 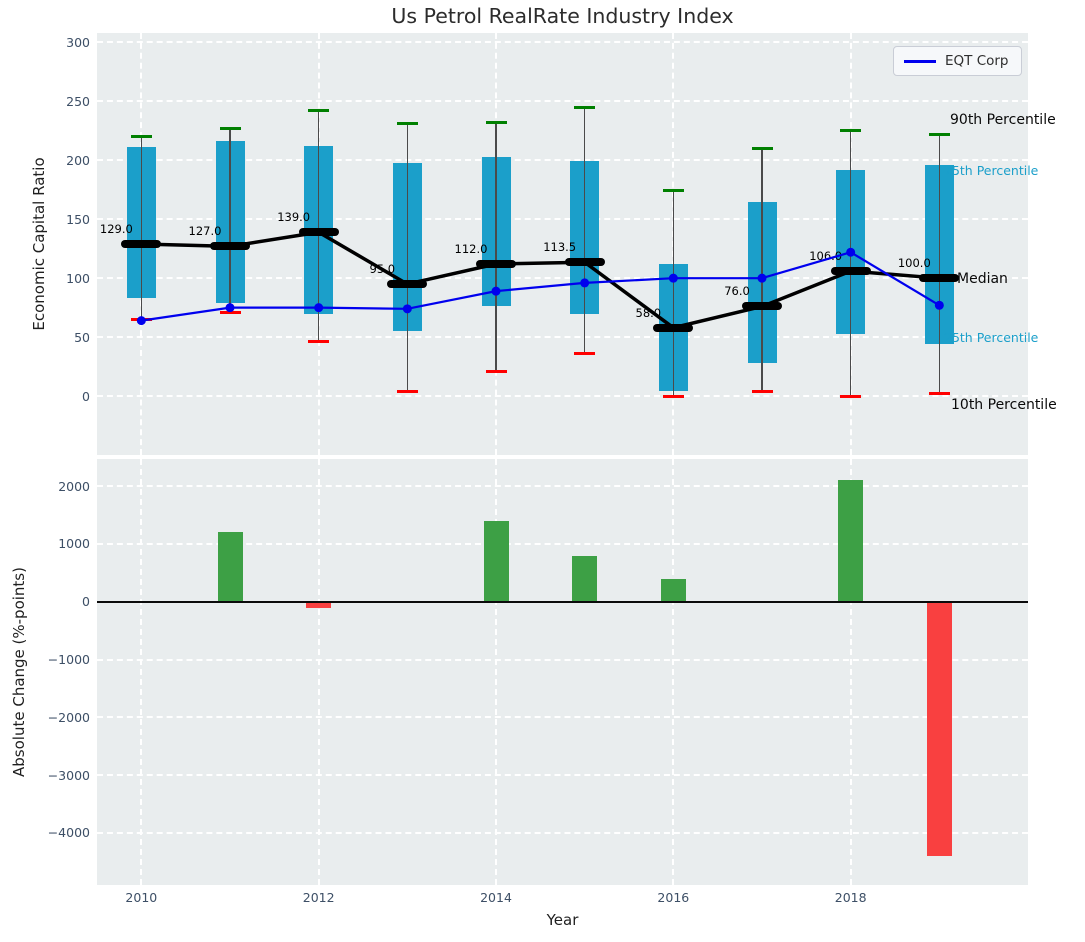 I want to click on whisker-2016, so click(x=673, y=293).